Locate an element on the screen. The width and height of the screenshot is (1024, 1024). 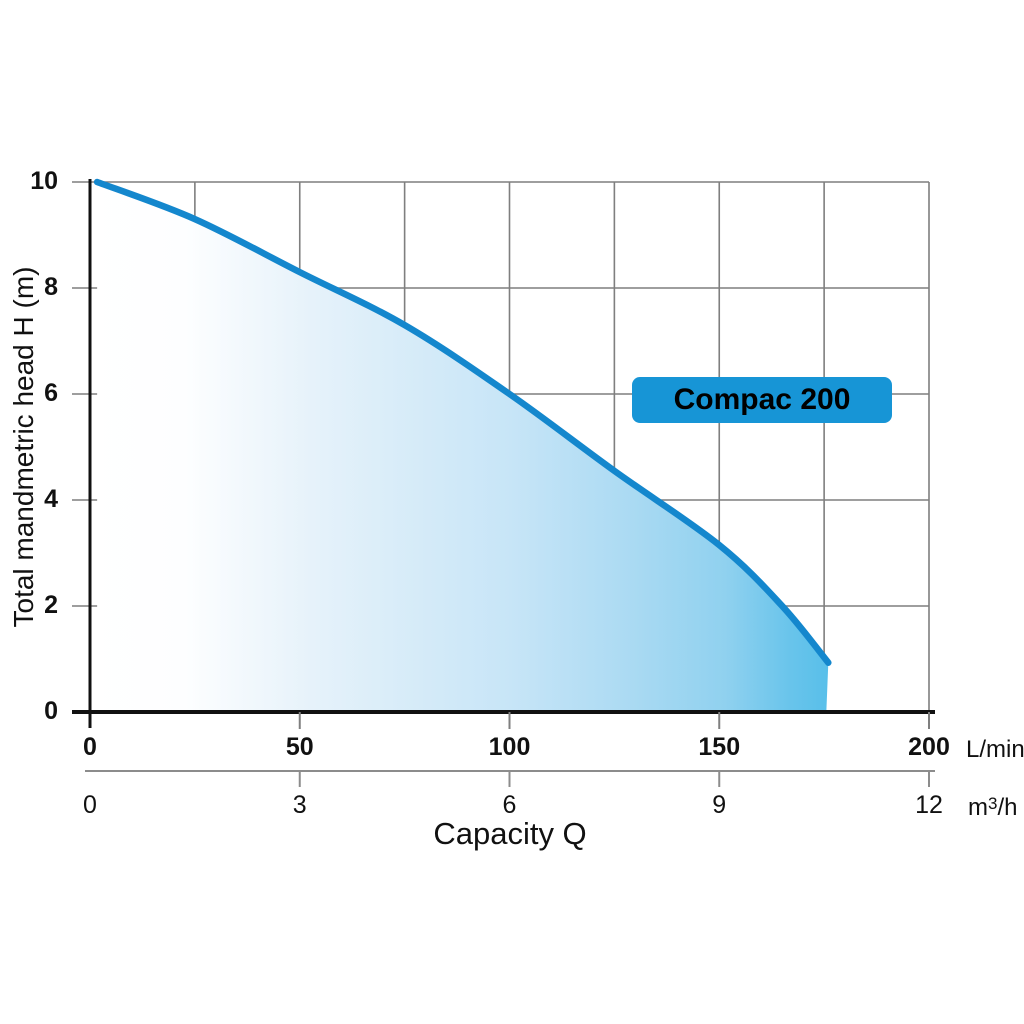
x-axis-secondary-m3h is located at coordinates (510, 778).